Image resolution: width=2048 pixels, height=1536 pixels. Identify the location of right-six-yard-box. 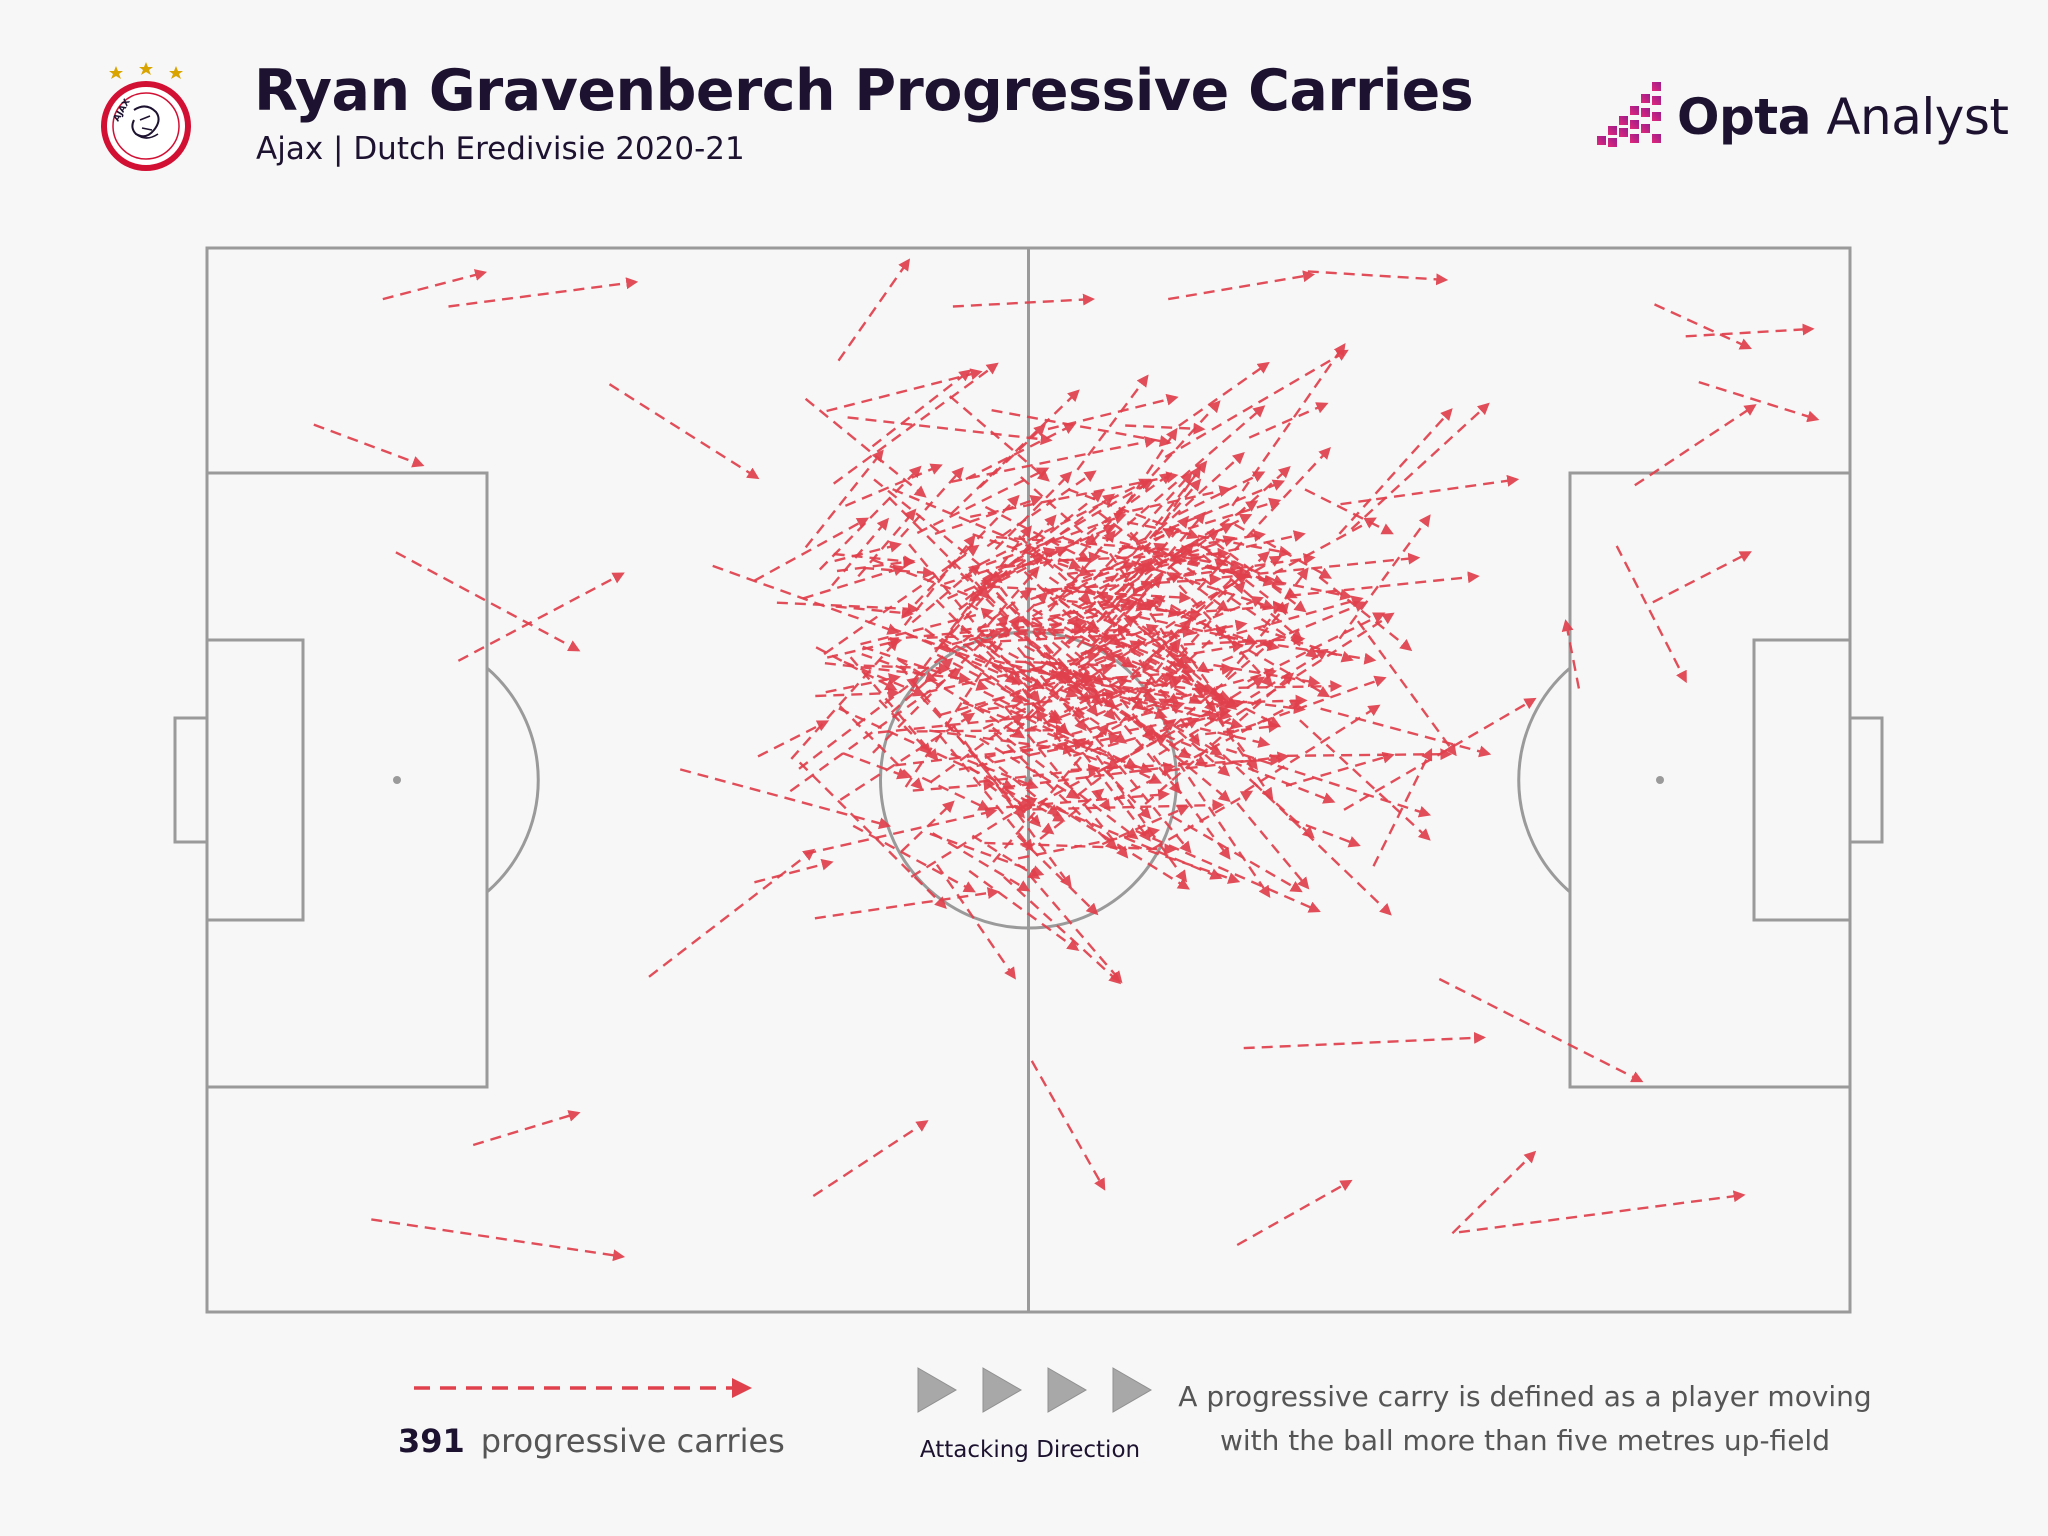
(1802, 780).